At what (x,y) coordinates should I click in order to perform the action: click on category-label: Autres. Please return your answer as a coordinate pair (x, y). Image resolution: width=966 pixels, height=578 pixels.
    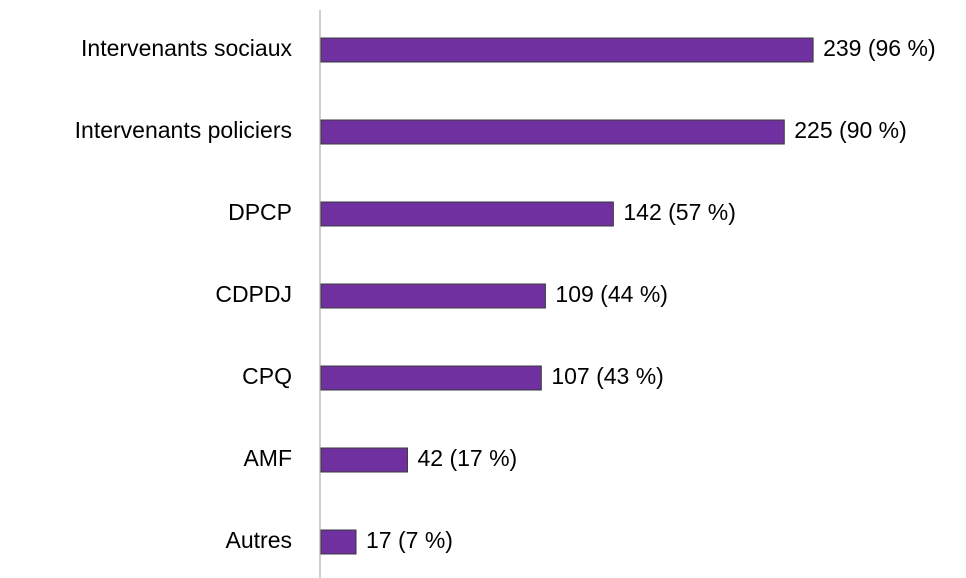
    Looking at the image, I should click on (259, 540).